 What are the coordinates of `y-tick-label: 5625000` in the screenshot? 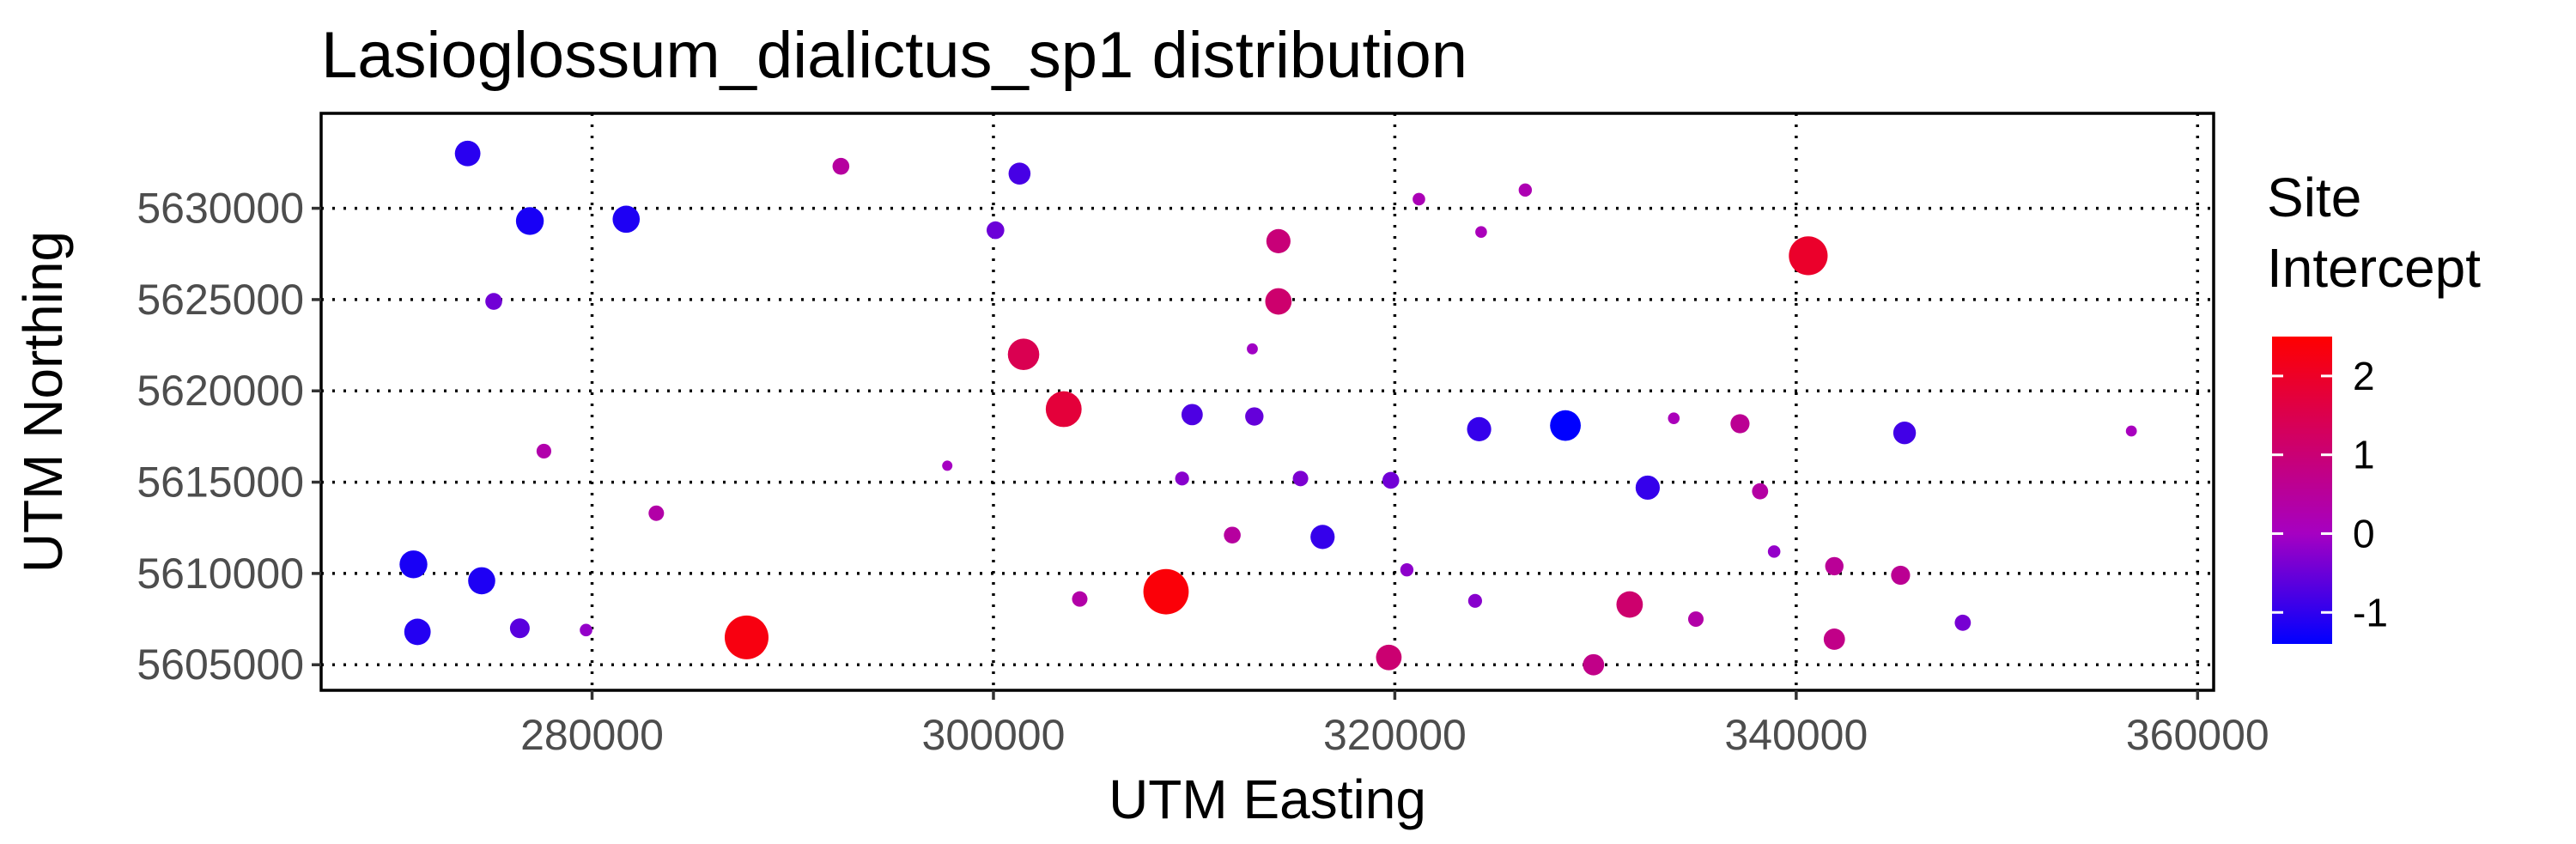 It's located at (220, 300).